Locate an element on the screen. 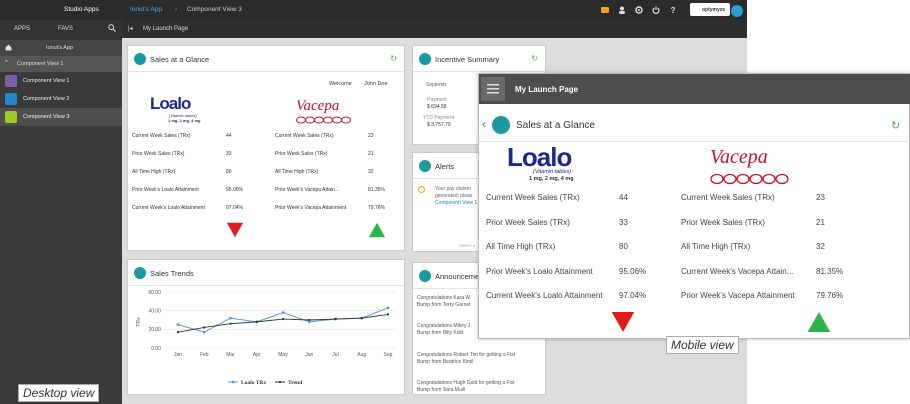 The height and width of the screenshot is (404, 910). hamburger-menu-icon is located at coordinates (493, 89).